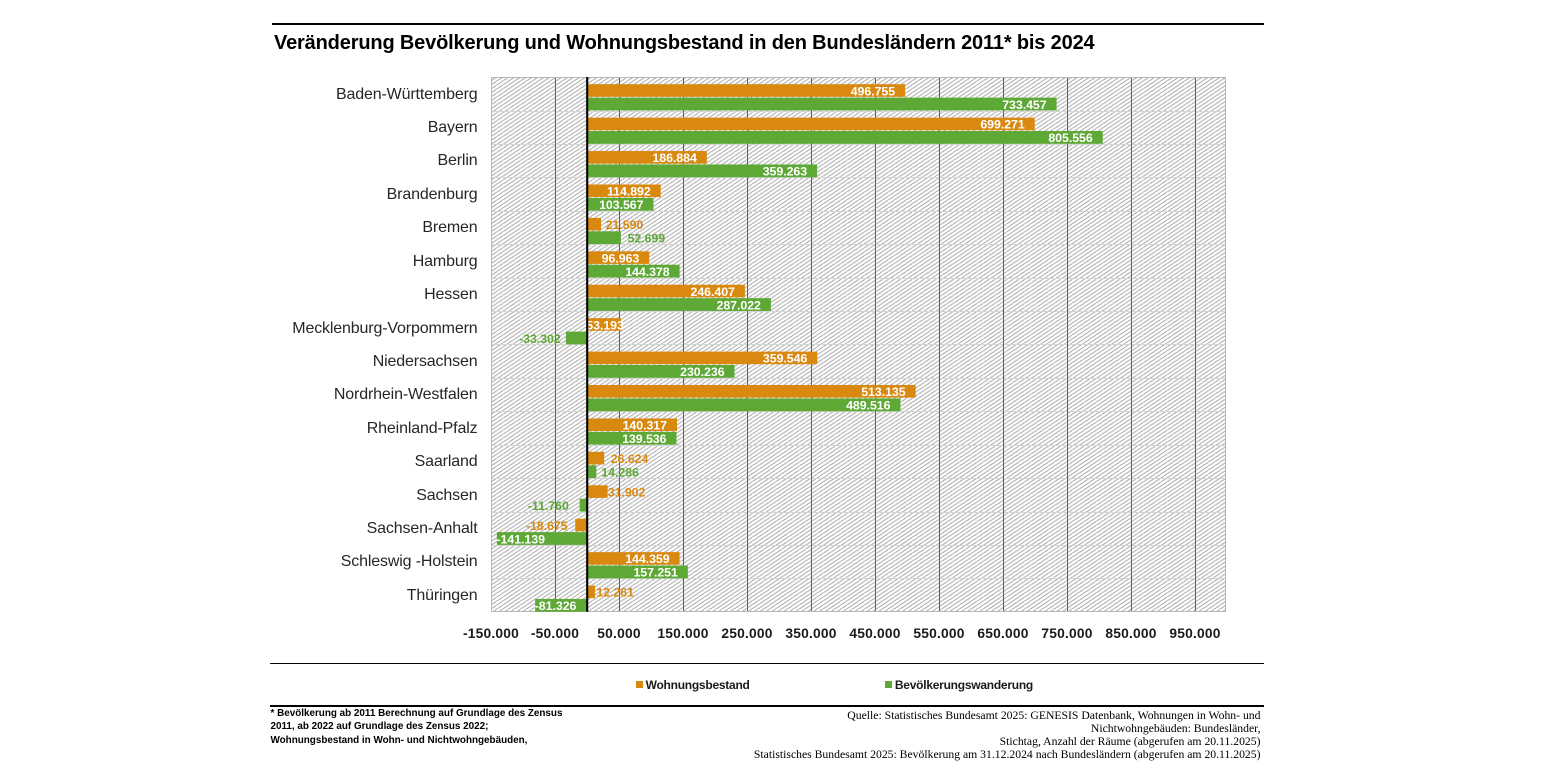 This screenshot has width=1545, height=775. Describe the element at coordinates (647, 559) in the screenshot. I see `svg-text: 144.359` at that location.